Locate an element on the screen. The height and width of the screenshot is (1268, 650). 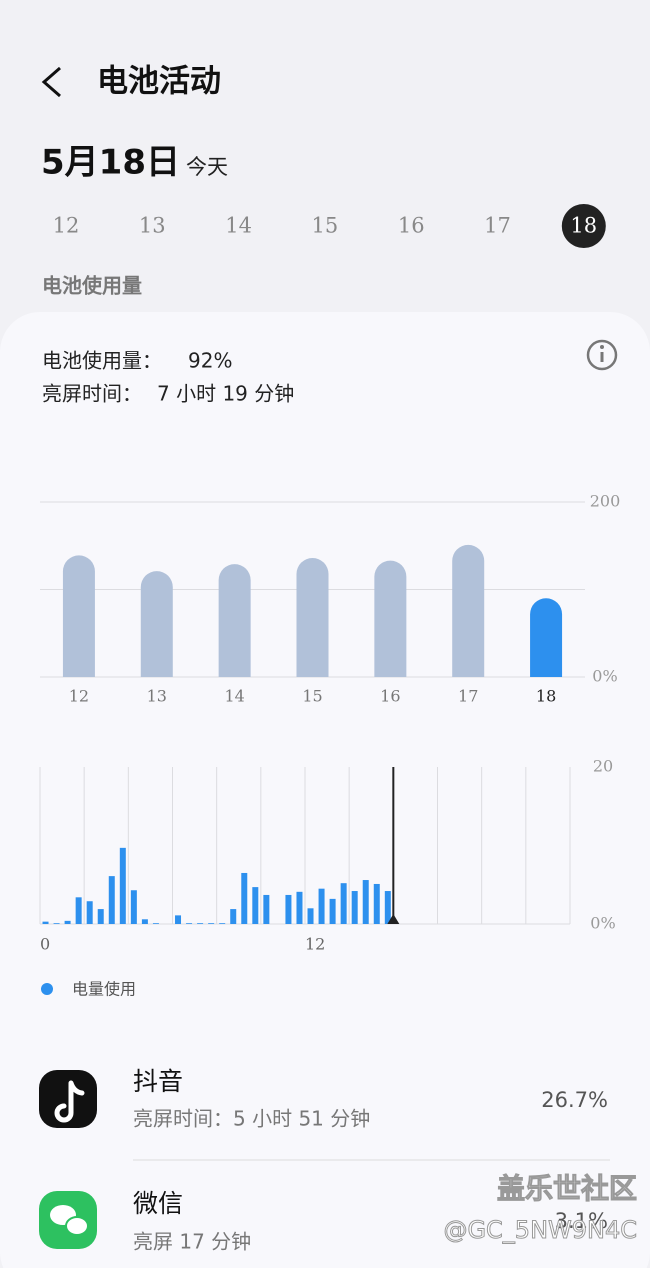
x-tick-label: 18 is located at coordinates (546, 696).